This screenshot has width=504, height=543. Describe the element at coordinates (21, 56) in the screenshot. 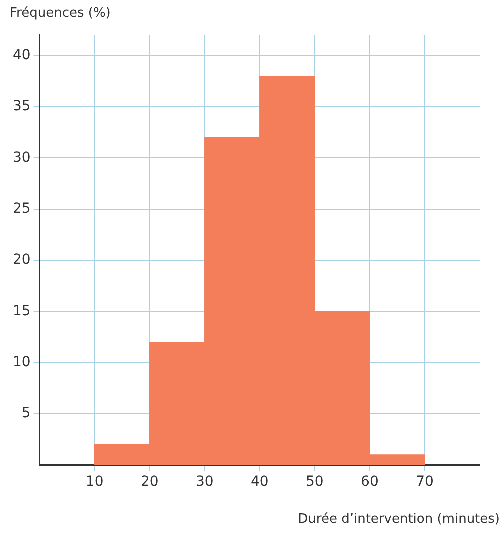

I see `y-tick-label: 40` at that location.